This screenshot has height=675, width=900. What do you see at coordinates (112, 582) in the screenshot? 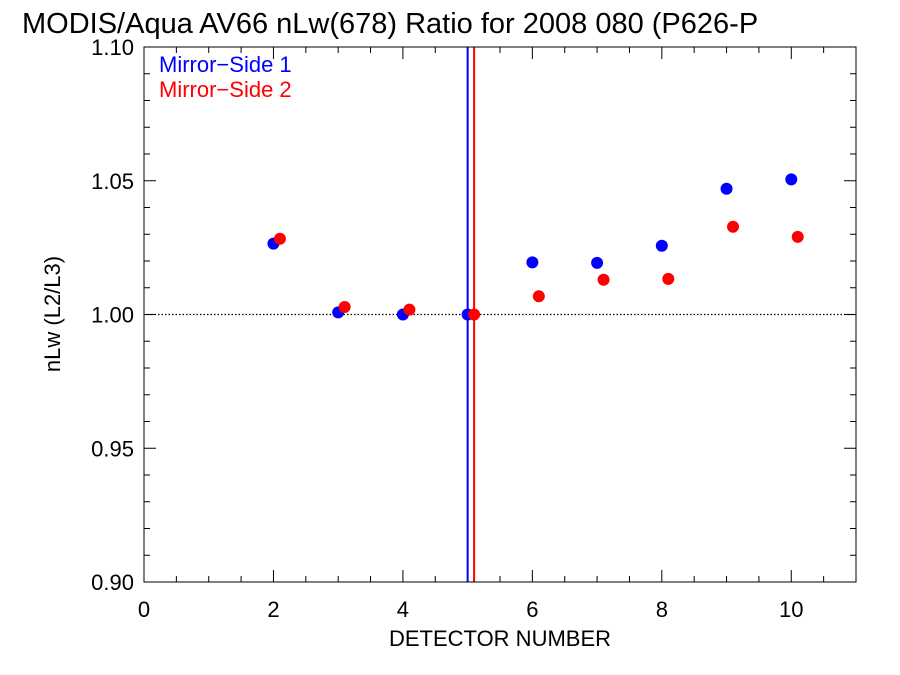
I see `y-tick-label: 0.90` at bounding box center [112, 582].